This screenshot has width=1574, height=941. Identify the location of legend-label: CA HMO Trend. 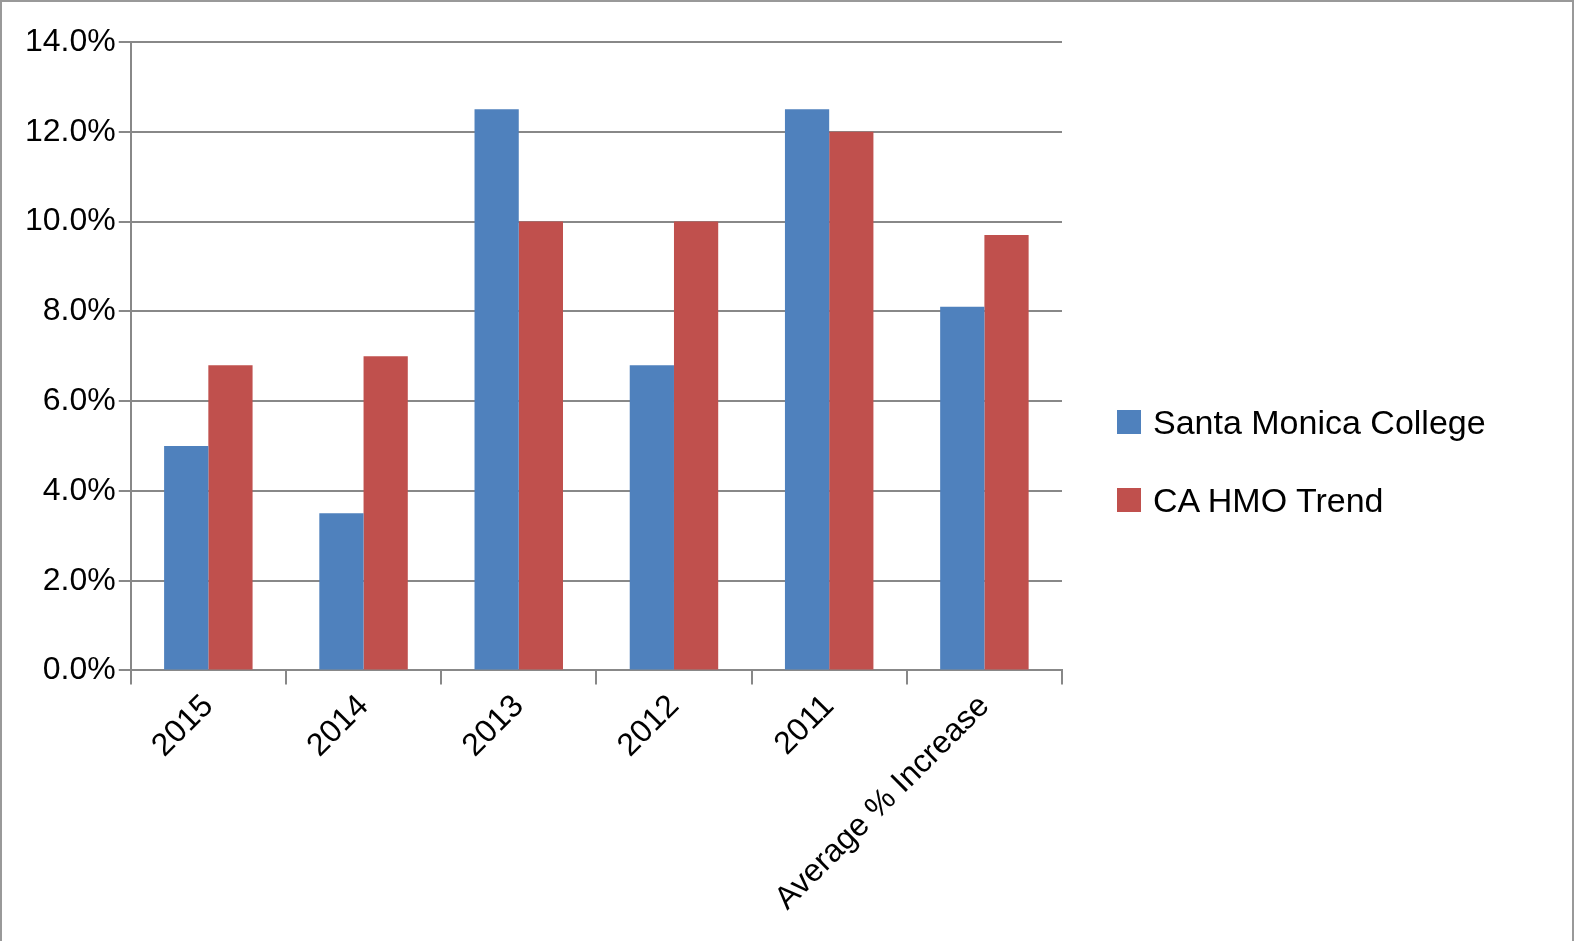
(1268, 500).